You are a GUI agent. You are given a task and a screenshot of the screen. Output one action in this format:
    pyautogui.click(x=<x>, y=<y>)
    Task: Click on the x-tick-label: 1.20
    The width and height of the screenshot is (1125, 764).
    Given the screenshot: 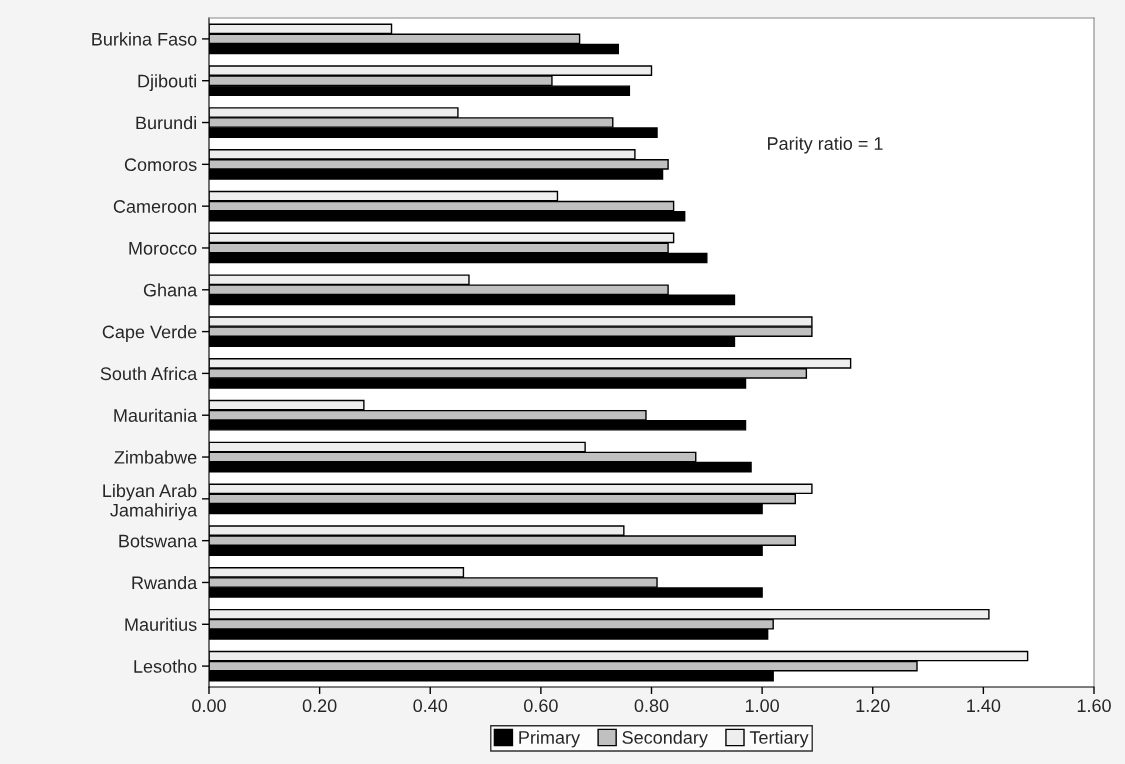 What is the action you would take?
    pyautogui.click(x=873, y=706)
    